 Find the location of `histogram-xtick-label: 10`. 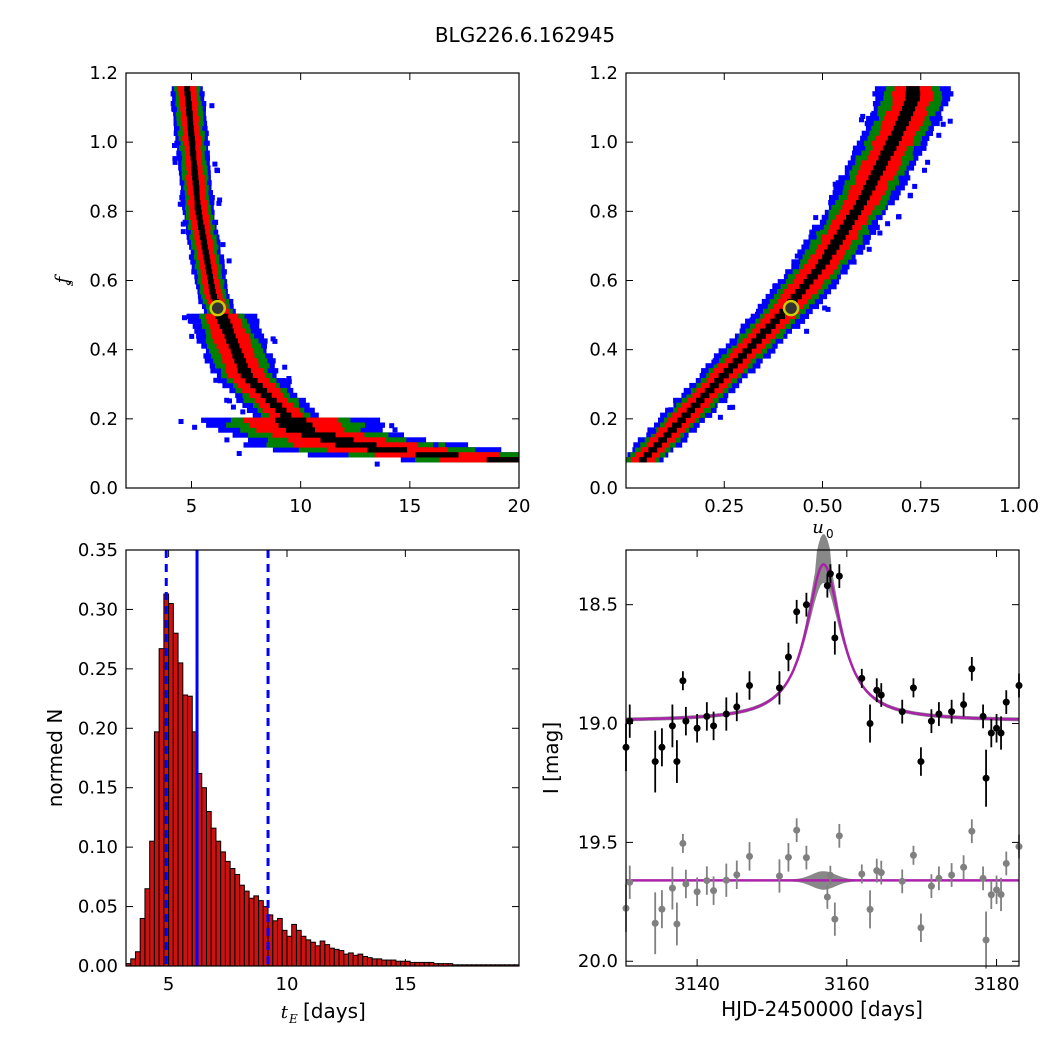

histogram-xtick-label: 10 is located at coordinates (287, 984).